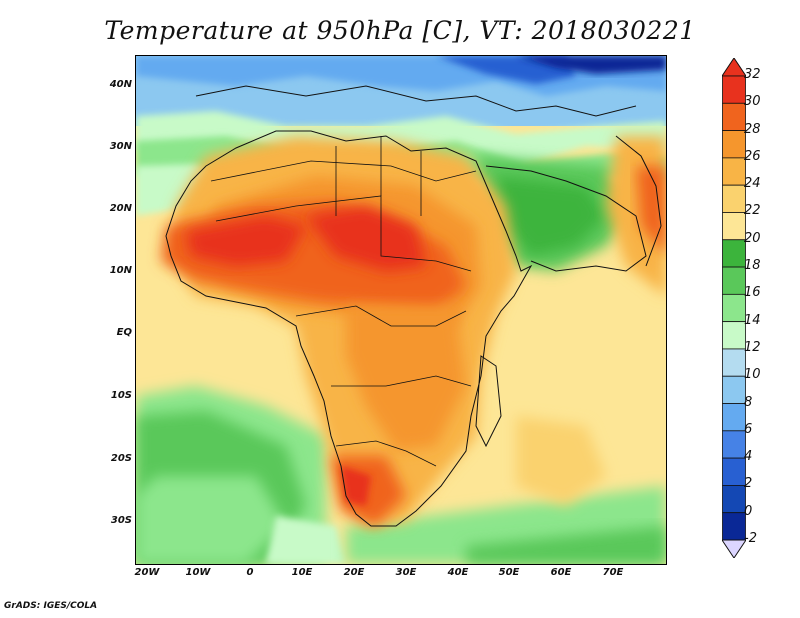 Image resolution: width=800 pixels, height=618 pixels. I want to click on lon-label: 50E, so click(509, 572).